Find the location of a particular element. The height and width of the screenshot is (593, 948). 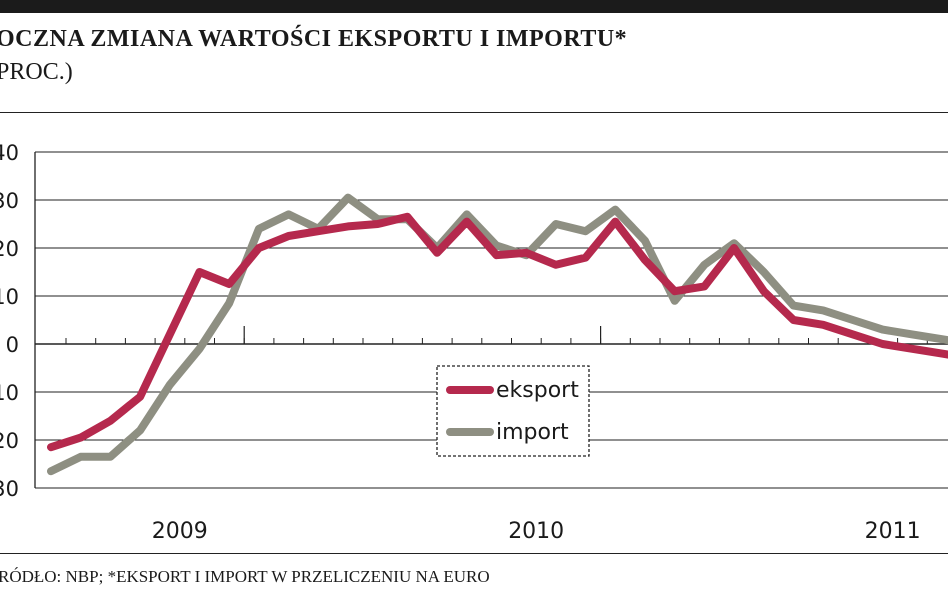

chart-subtitle: PROC.) is located at coordinates (36, 72).